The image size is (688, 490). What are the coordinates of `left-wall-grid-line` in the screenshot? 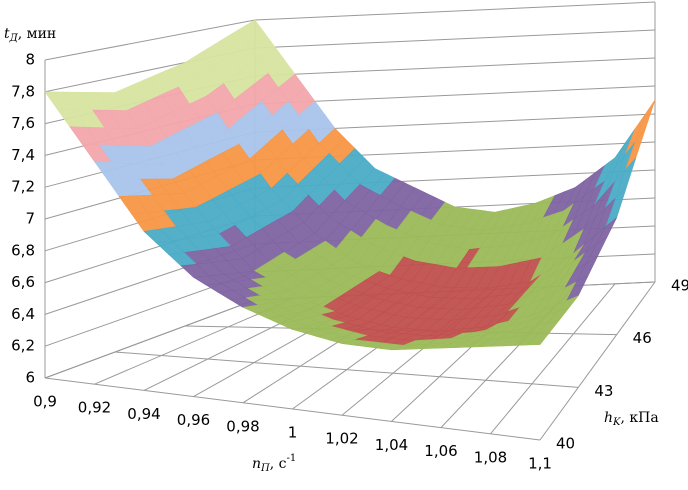 It's located at (150, 40).